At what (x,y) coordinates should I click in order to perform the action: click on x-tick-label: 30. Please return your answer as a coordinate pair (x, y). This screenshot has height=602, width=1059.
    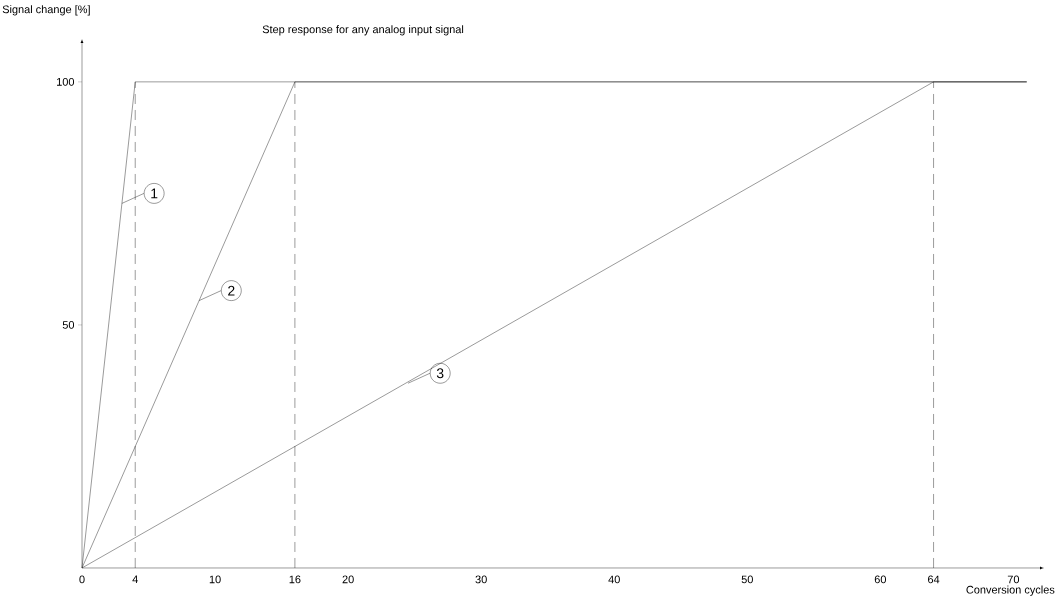
    Looking at the image, I should click on (481, 579).